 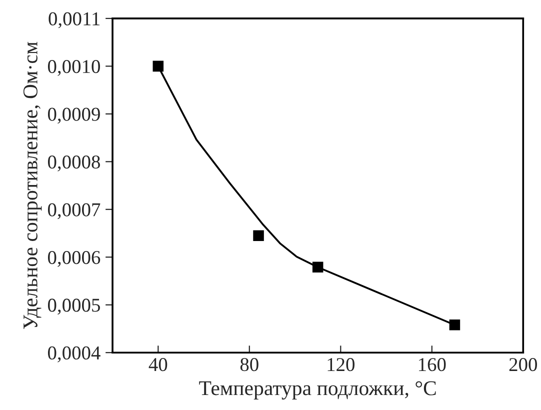 What do you see at coordinates (341, 365) in the screenshot?
I see `x-tick-label: 120` at bounding box center [341, 365].